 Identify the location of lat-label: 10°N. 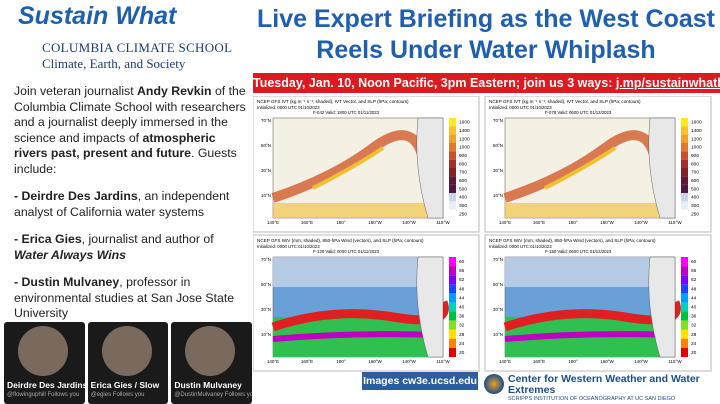
(266, 334).